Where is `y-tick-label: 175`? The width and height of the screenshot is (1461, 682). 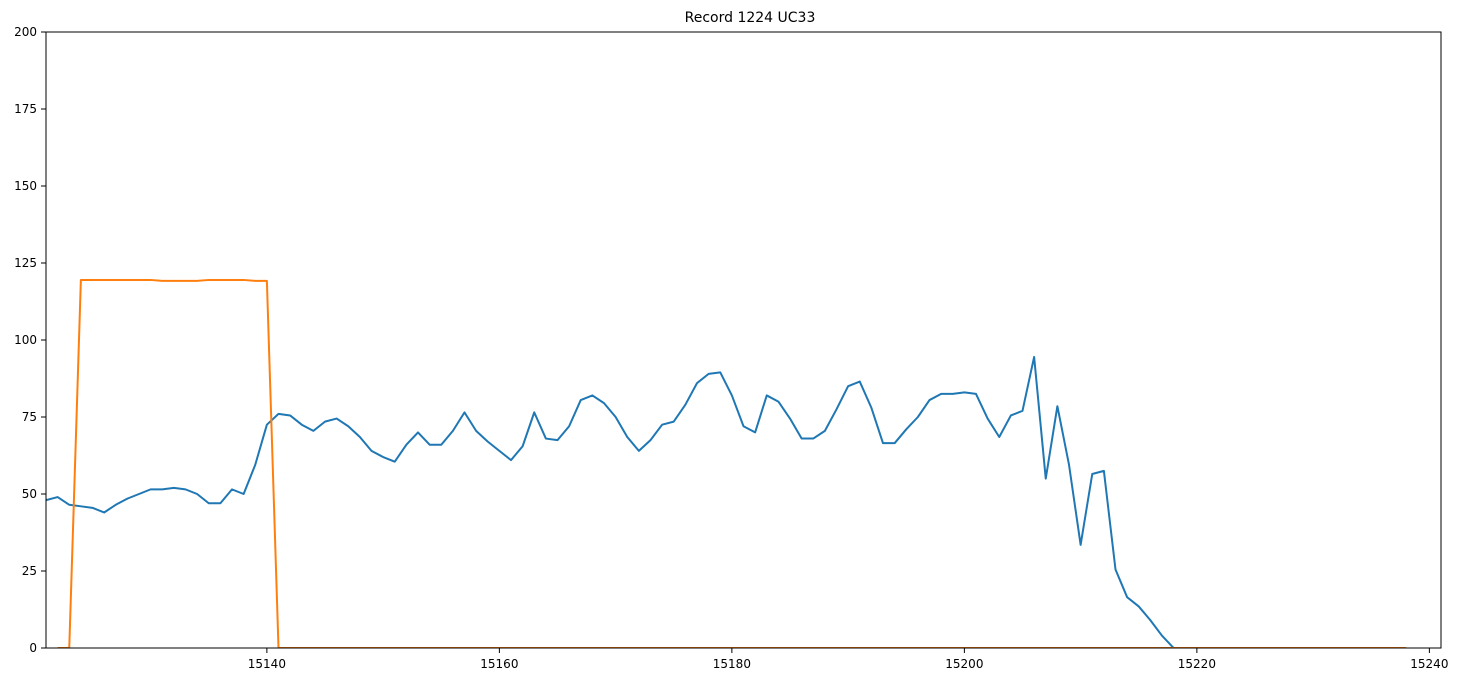
y-tick-label: 175 is located at coordinates (25, 109).